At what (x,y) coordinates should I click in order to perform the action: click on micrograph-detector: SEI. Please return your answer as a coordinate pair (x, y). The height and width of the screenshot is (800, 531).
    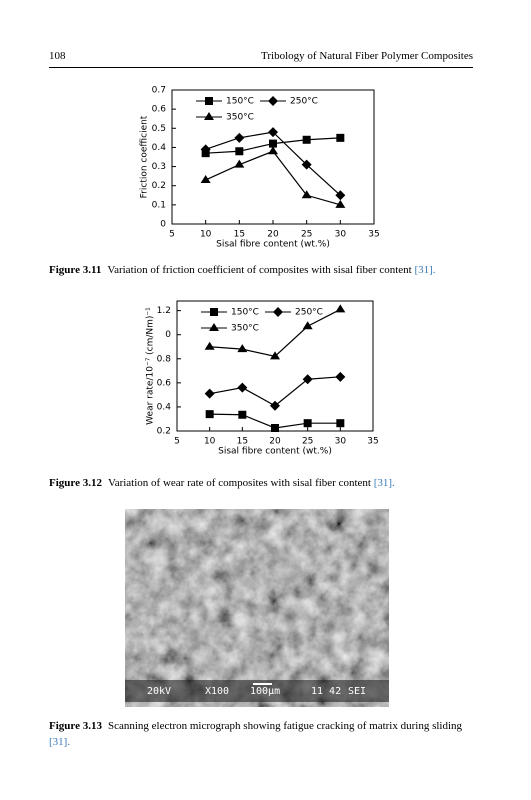
    Looking at the image, I should click on (357, 691).